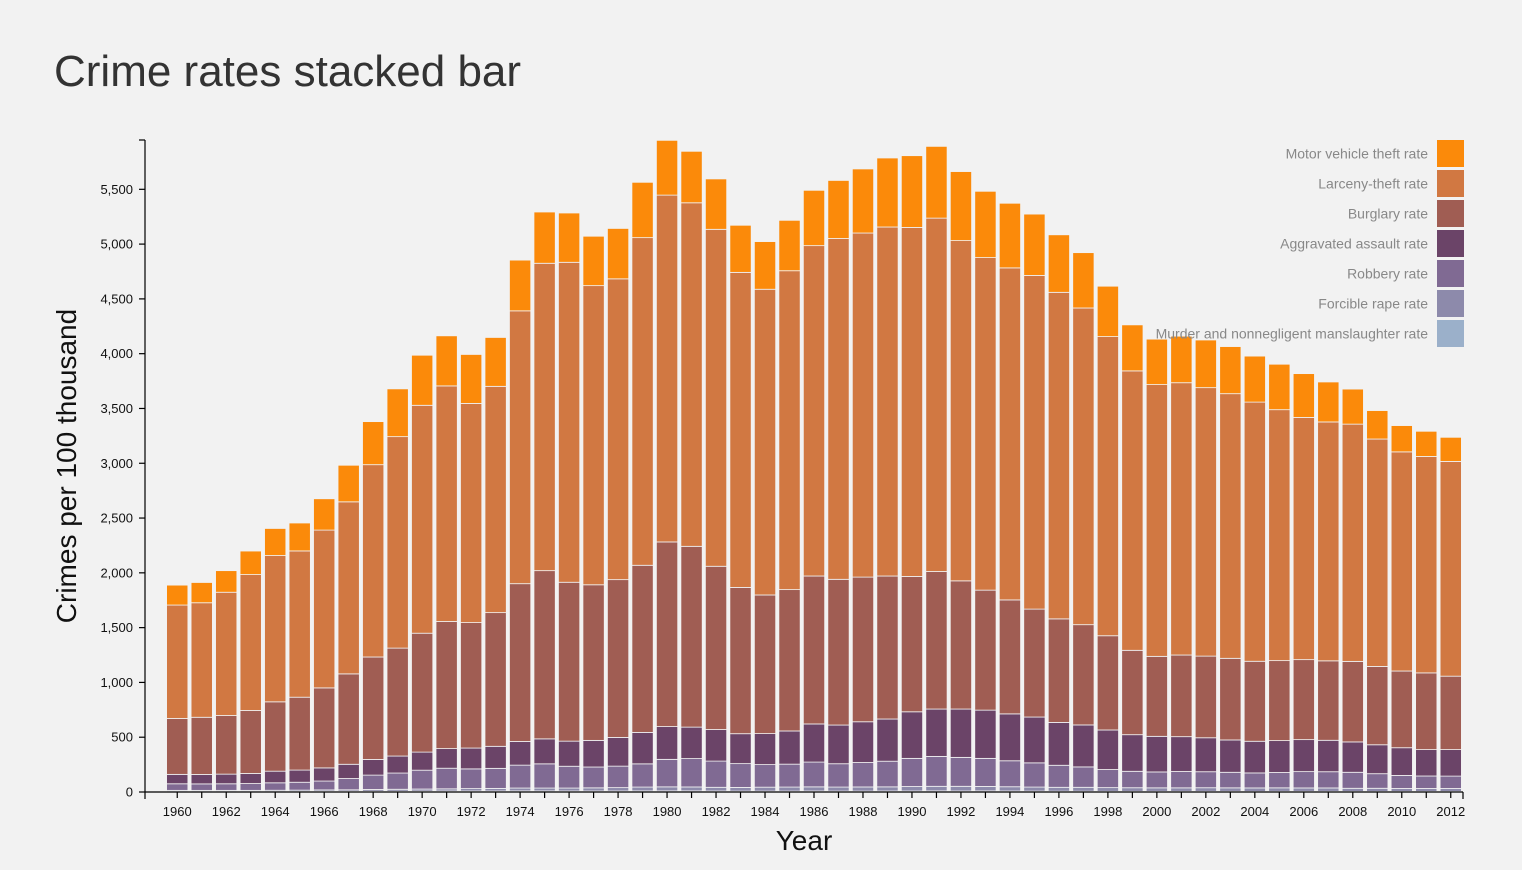  Describe the element at coordinates (1328, 587) in the screenshot. I see `bar-stack-2007` at that location.